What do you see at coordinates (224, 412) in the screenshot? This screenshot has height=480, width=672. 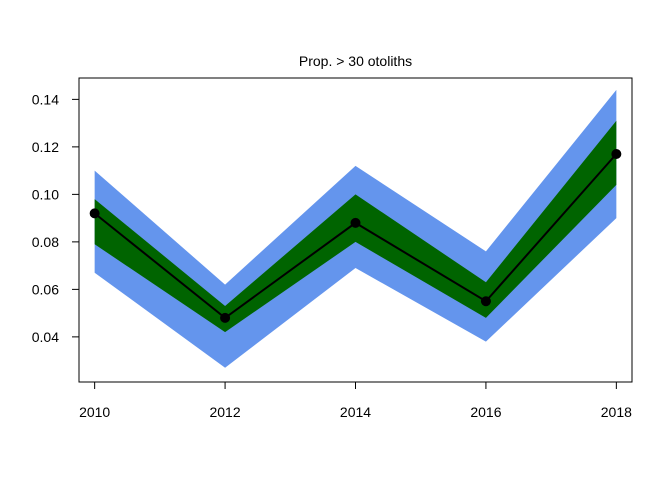 I see `x-tick-label: 2012` at bounding box center [224, 412].